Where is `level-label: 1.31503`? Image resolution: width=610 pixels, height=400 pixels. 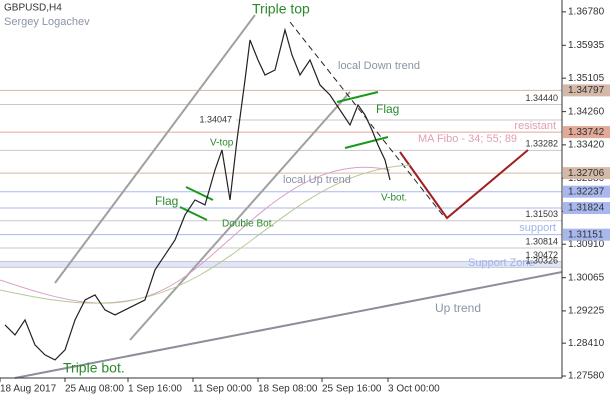 level-label: 1.31503 is located at coordinates (541, 214).